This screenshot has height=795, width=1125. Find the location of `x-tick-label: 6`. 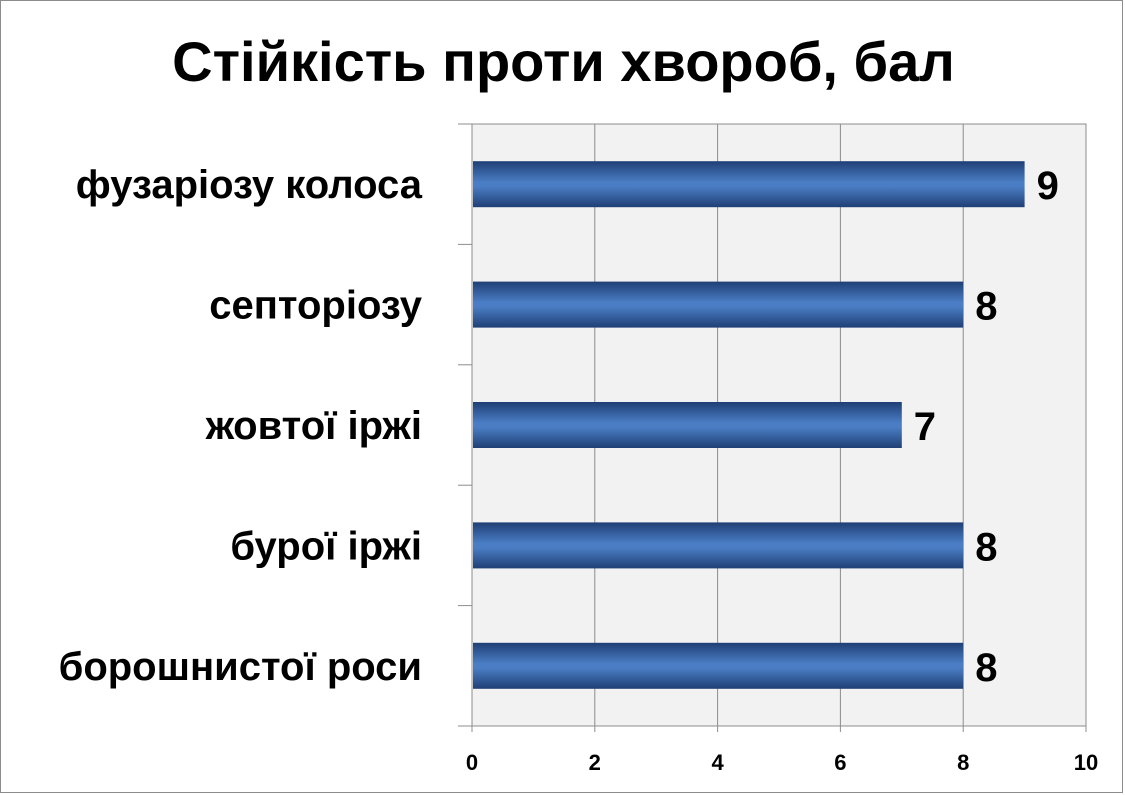

x-tick-label: 6 is located at coordinates (840, 762).